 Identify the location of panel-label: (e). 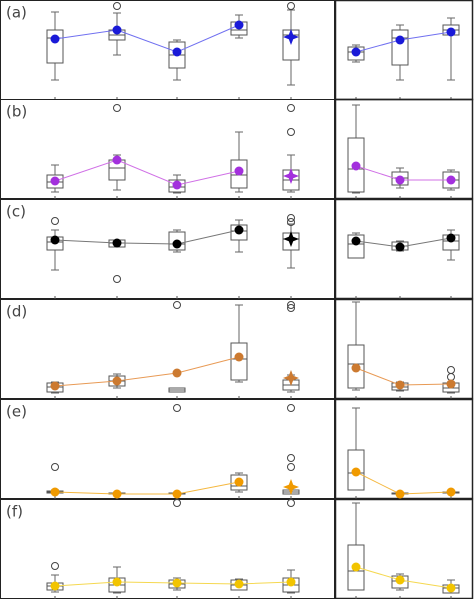
(16, 412).